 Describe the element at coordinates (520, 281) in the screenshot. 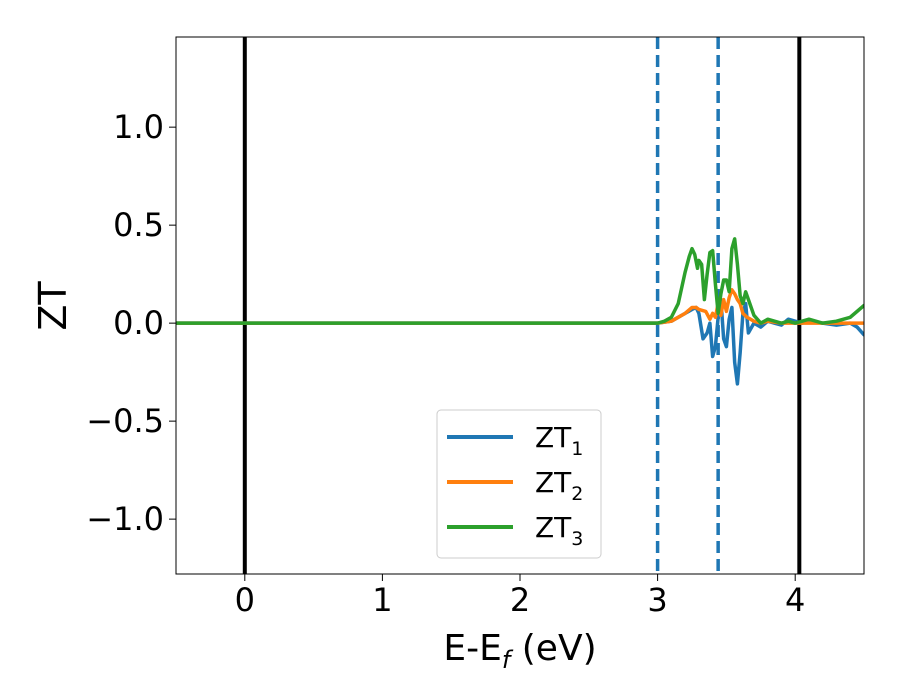

I see `series-line-zt3` at that location.